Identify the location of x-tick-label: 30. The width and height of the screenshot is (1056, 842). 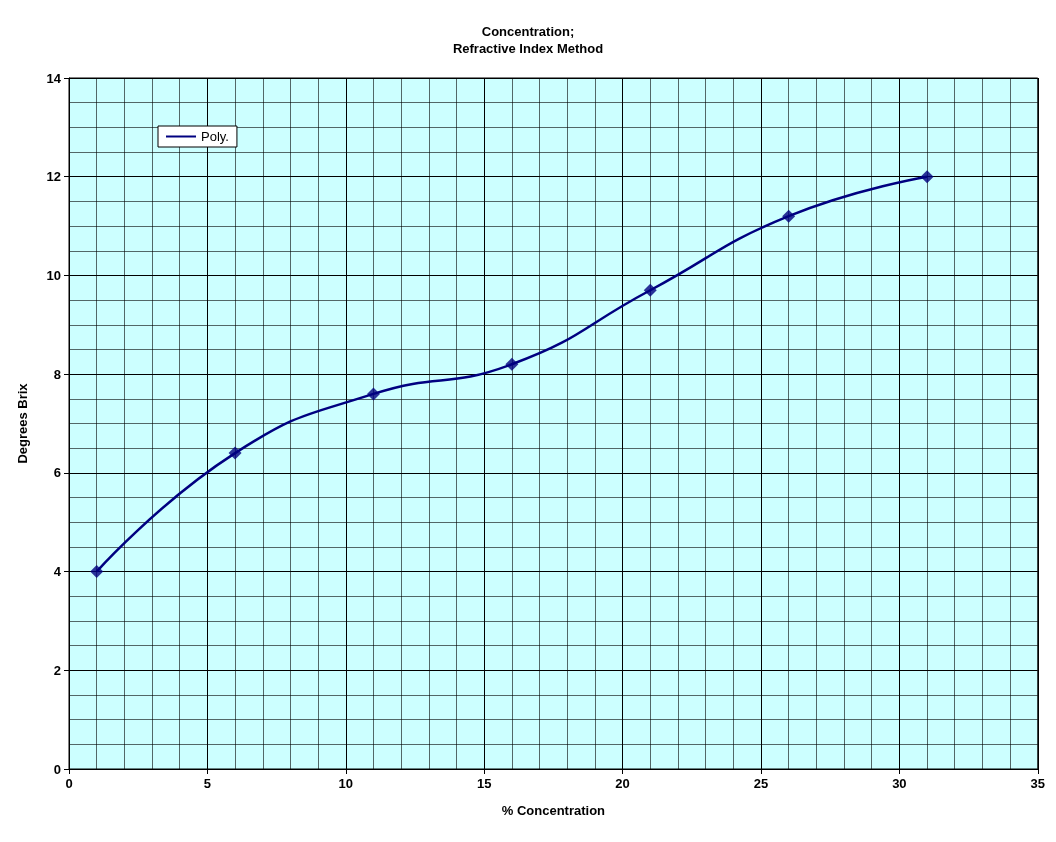
(899, 783).